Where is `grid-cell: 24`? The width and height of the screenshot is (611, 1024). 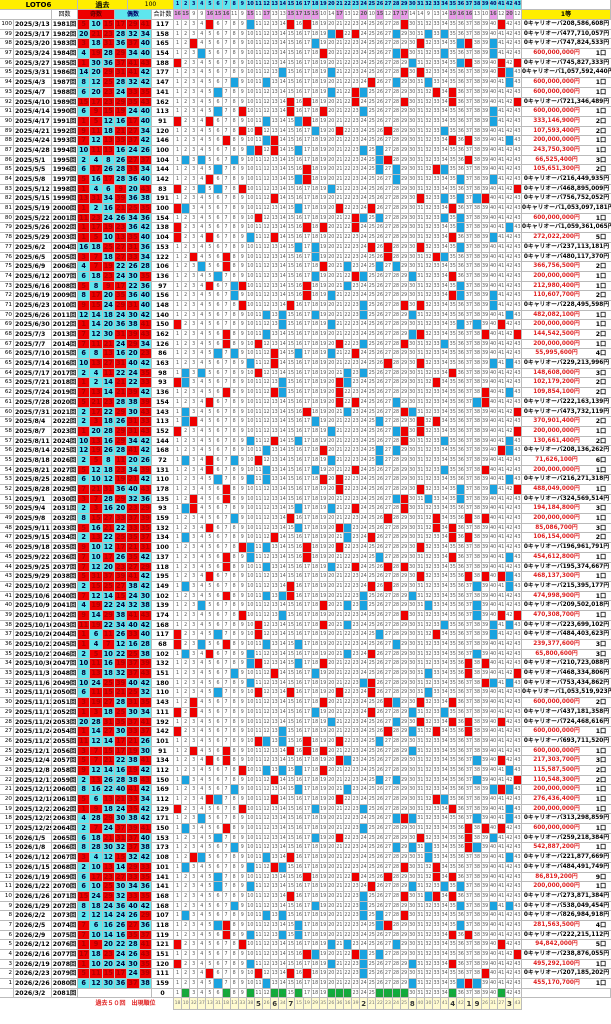
grid-cell: 24 is located at coordinates (364, 373).